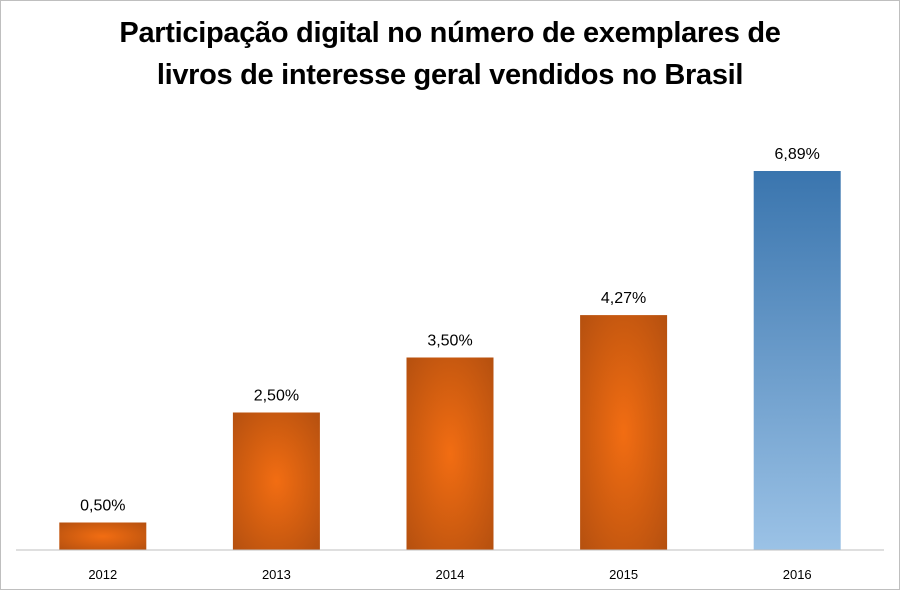 Image resolution: width=900 pixels, height=590 pixels. Describe the element at coordinates (623, 298) in the screenshot. I see `data-label-2015: 4,27%` at that location.